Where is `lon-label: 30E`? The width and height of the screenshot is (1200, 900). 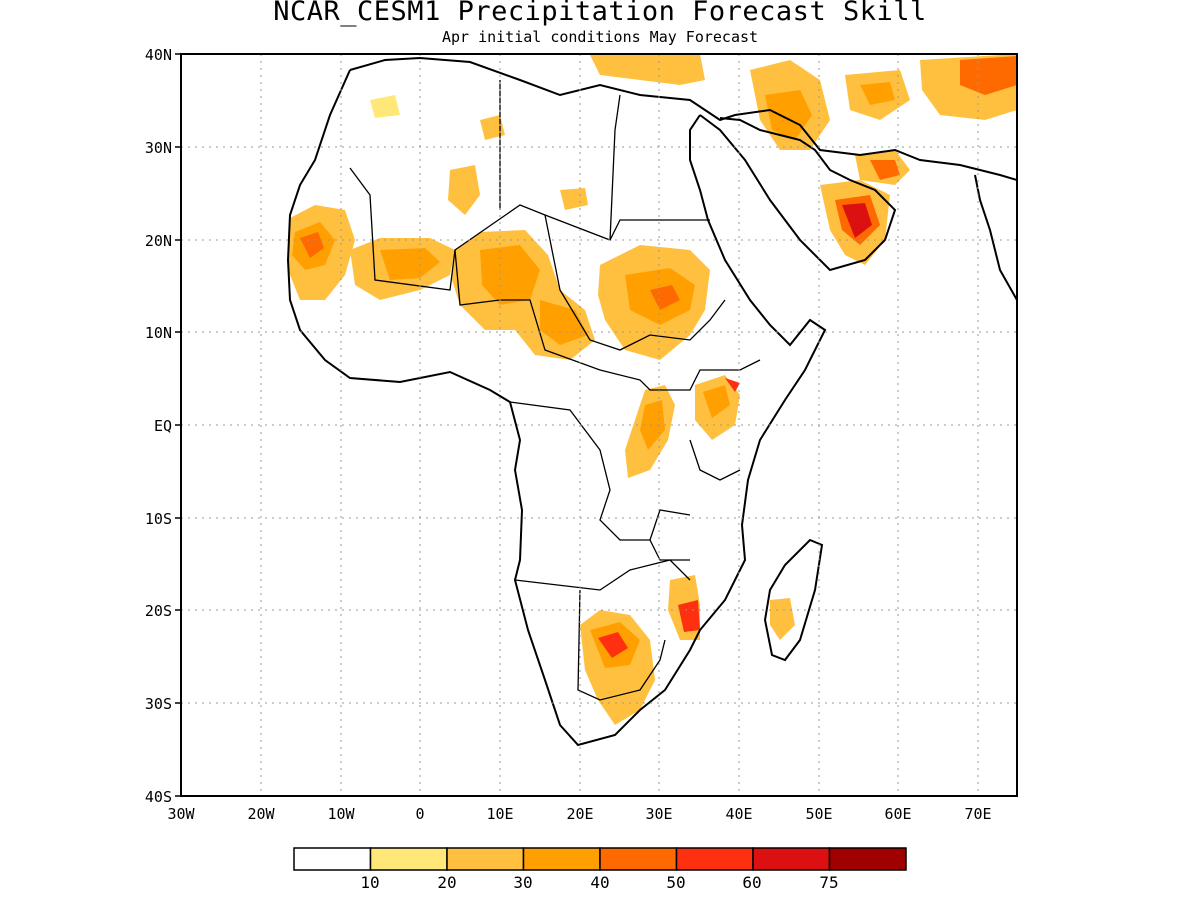 lon-label: 30E is located at coordinates (658, 814).